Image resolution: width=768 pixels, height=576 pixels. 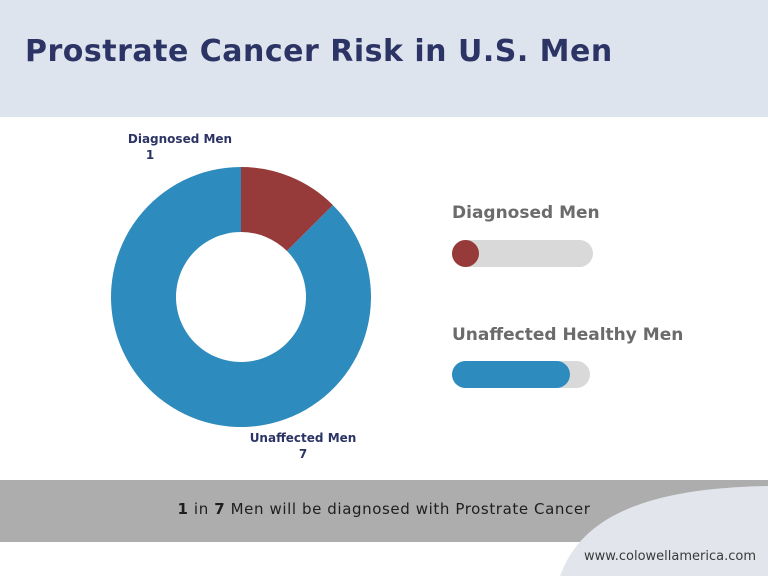 I want to click on footer-num-1: 1, so click(x=183, y=509).